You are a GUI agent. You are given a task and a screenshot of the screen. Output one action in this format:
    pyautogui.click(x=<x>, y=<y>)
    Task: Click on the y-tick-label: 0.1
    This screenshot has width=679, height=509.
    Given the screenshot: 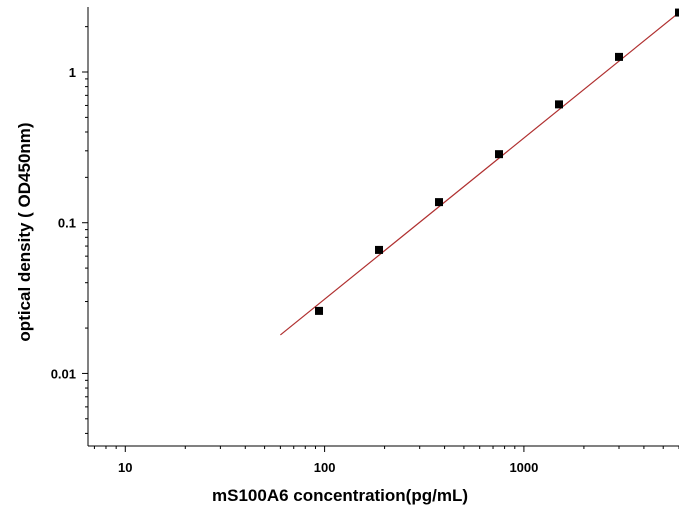 What is the action you would take?
    pyautogui.click(x=67, y=223)
    